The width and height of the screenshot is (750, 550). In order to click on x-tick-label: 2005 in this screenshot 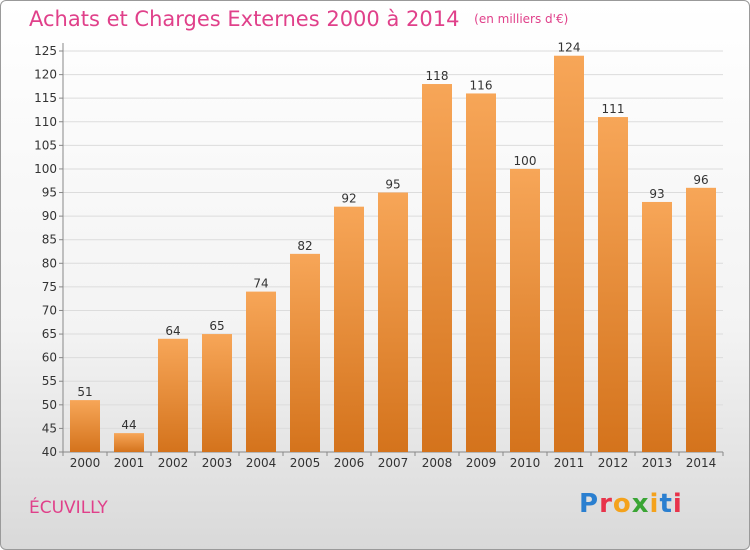, I will do `click(305, 463)`.